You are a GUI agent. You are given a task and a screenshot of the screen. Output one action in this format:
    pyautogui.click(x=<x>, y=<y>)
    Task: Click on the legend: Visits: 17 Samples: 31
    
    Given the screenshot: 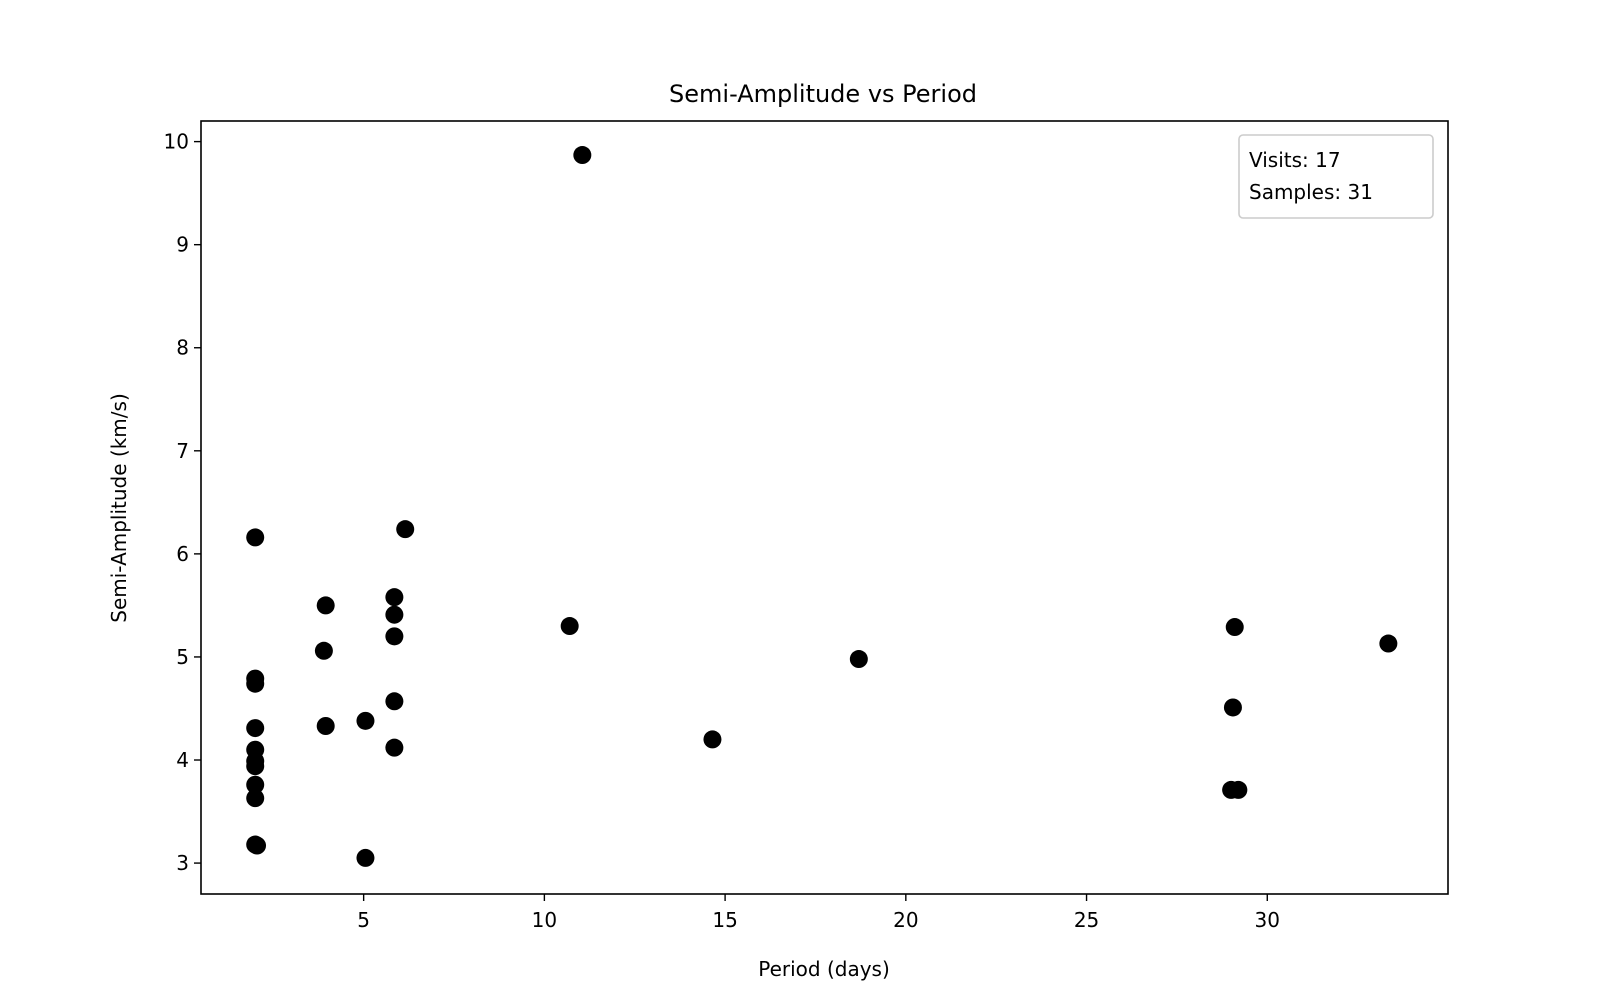 What is the action you would take?
    pyautogui.click(x=1336, y=176)
    